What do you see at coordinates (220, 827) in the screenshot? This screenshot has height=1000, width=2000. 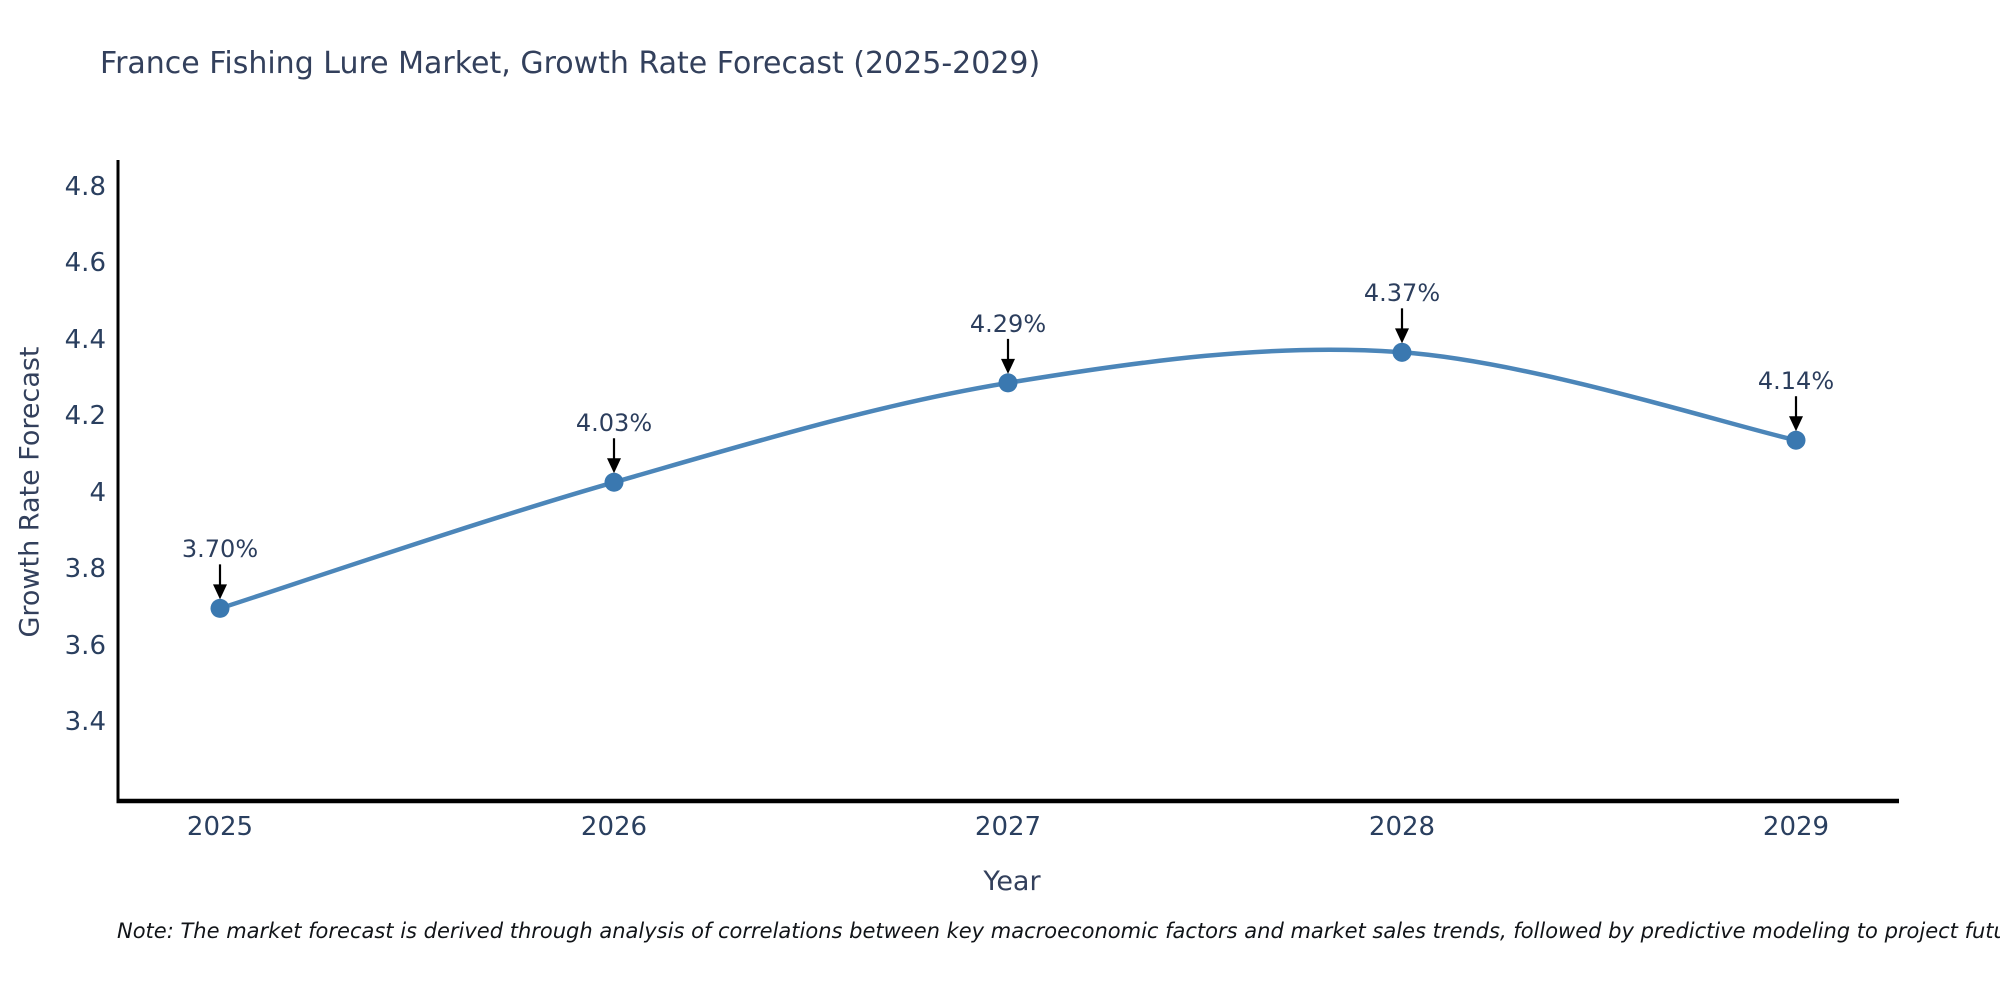 I see `x-tick-label: 2025` at bounding box center [220, 827].